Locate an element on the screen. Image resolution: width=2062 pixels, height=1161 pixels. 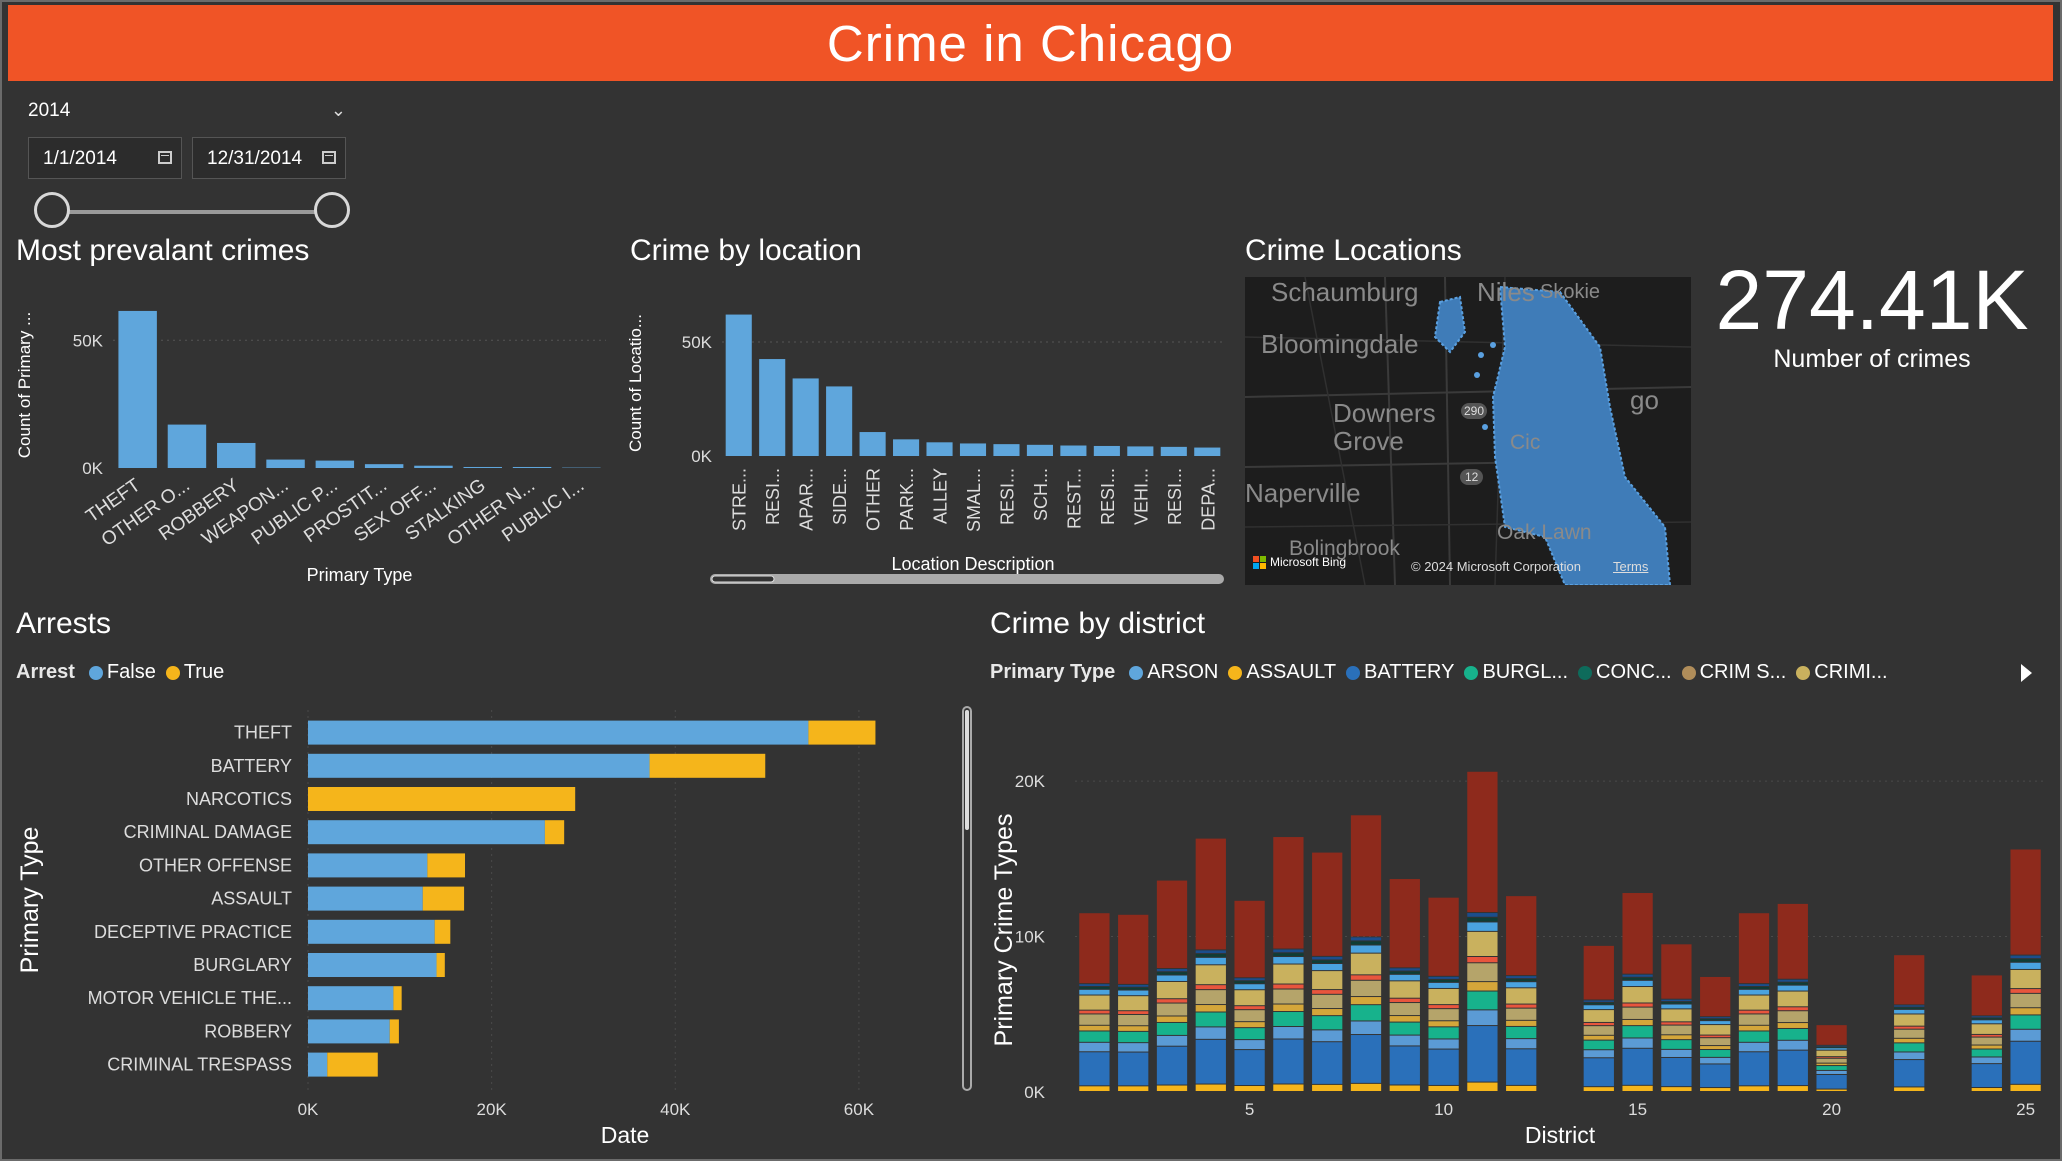
legend-item-true: True is located at coordinates (195, 672).